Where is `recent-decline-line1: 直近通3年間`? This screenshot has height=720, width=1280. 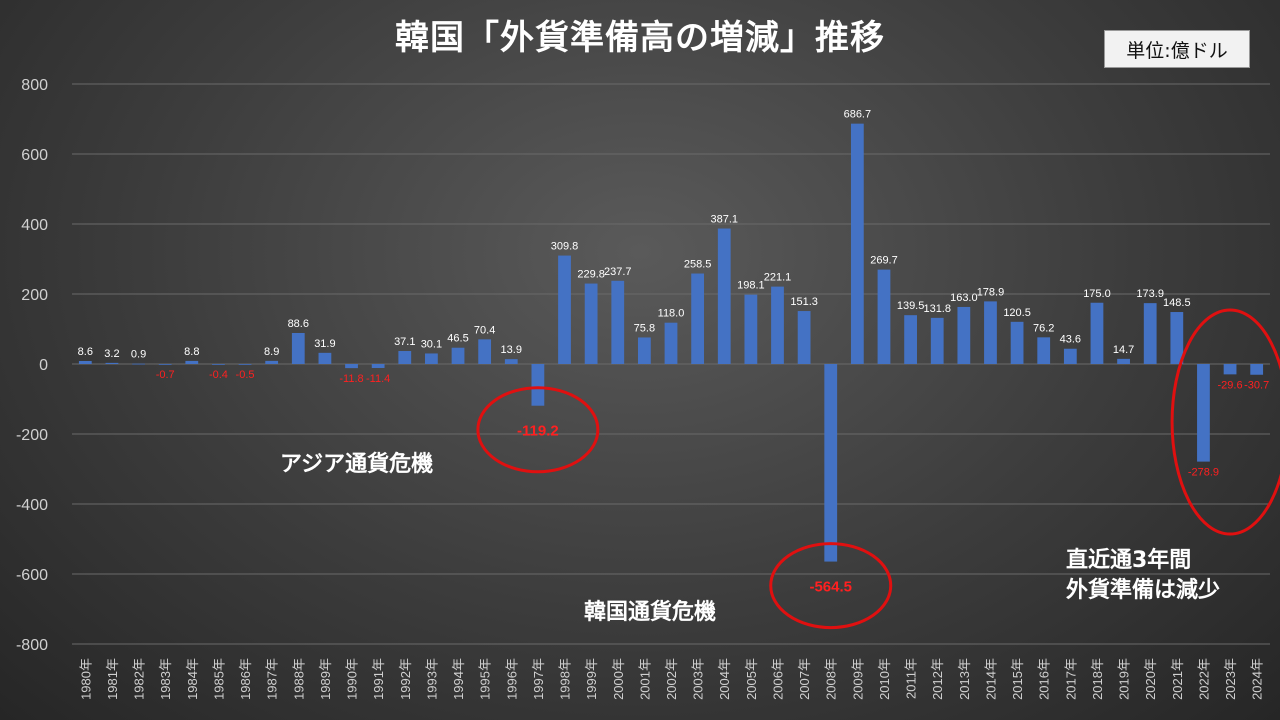
recent-decline-line1: 直近通3年間 is located at coordinates (1129, 560).